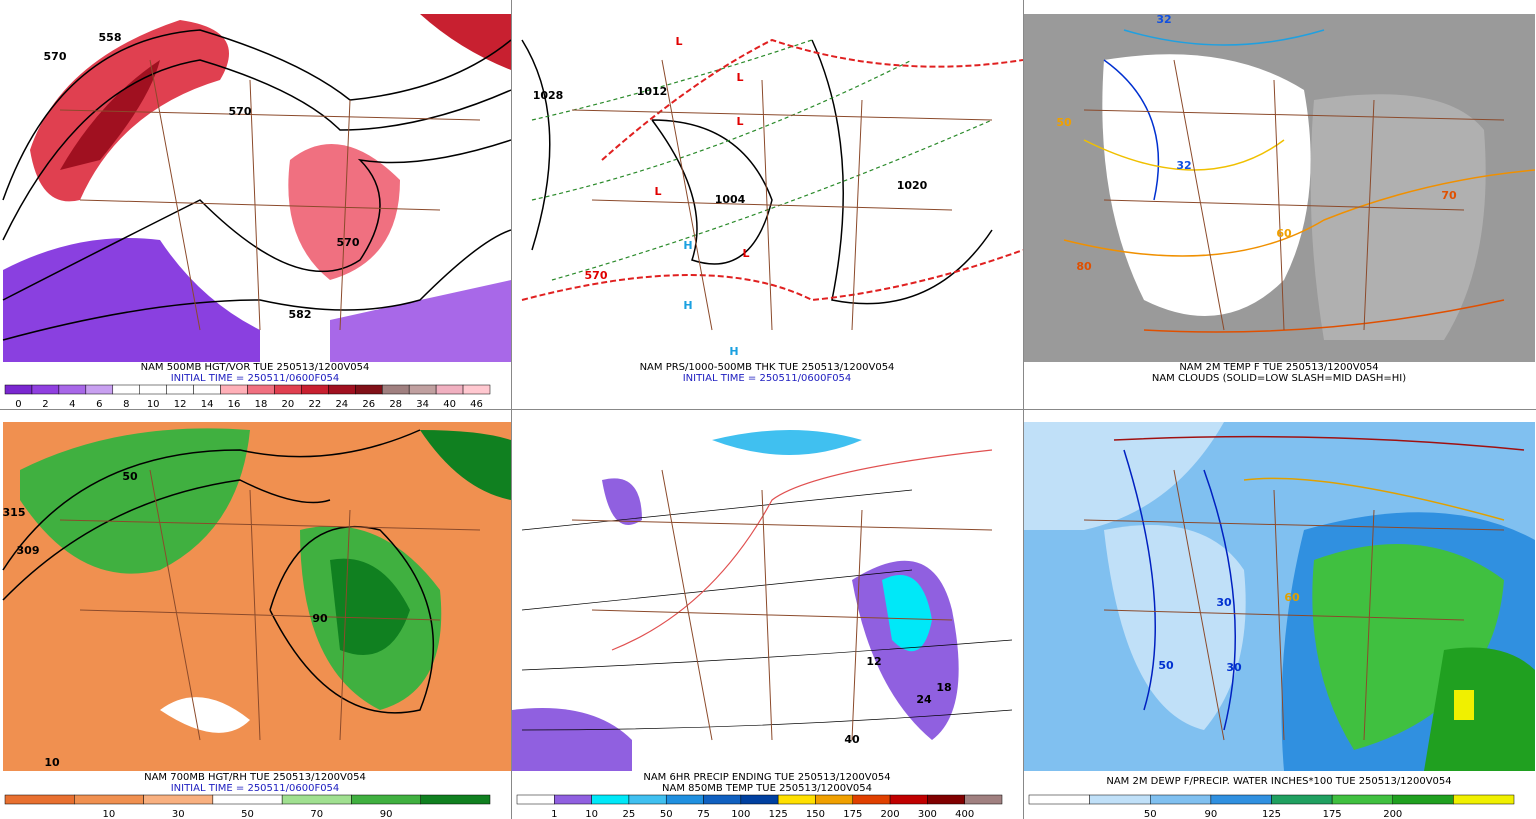 The width and height of the screenshot is (1536, 819). I want to click on colorbar-label: 28, so click(395, 404).